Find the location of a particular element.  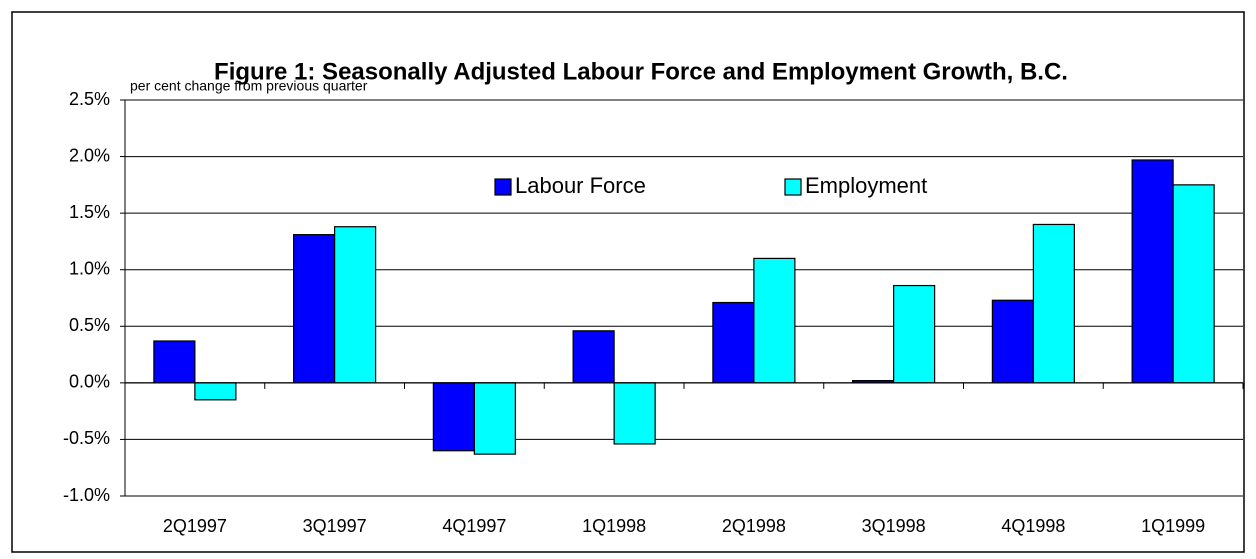

x-tick-label: 2Q1997 is located at coordinates (195, 526).